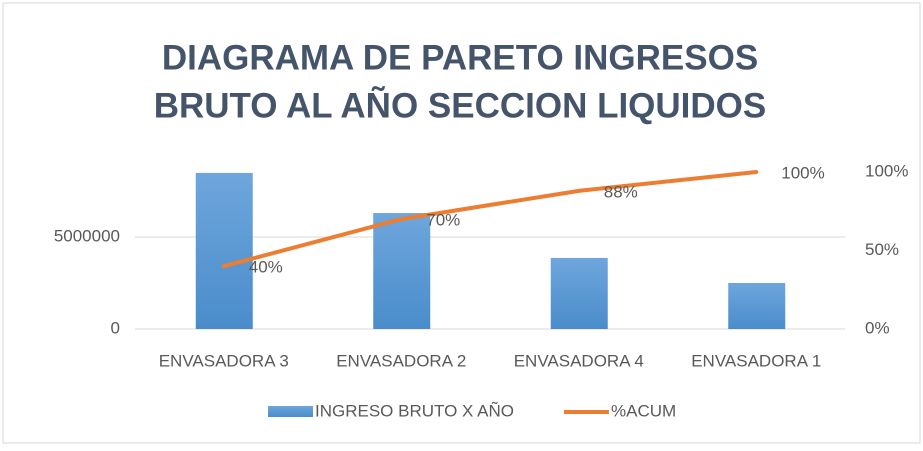 This screenshot has width=923, height=451. I want to click on chart-title: DIAGRAMA DE PARETO INGRESOS, so click(460, 57).